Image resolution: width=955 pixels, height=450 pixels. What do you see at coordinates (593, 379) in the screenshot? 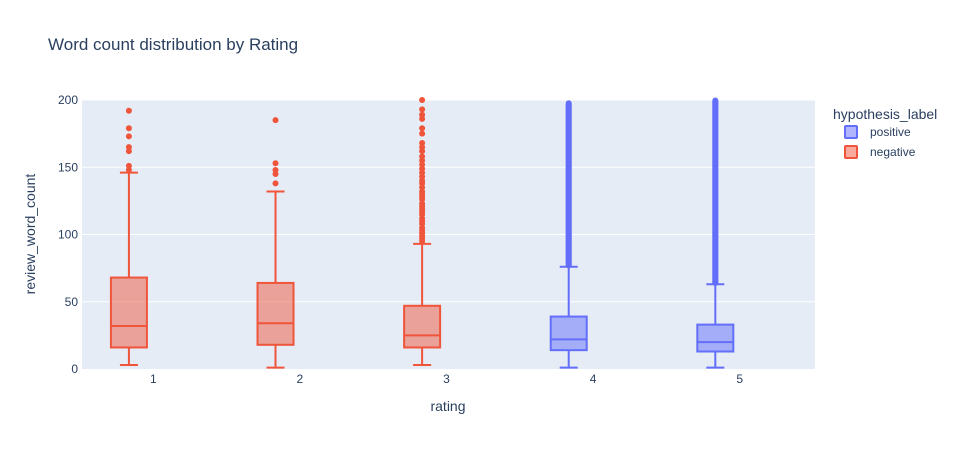
I see `x-tick-label: 4` at bounding box center [593, 379].